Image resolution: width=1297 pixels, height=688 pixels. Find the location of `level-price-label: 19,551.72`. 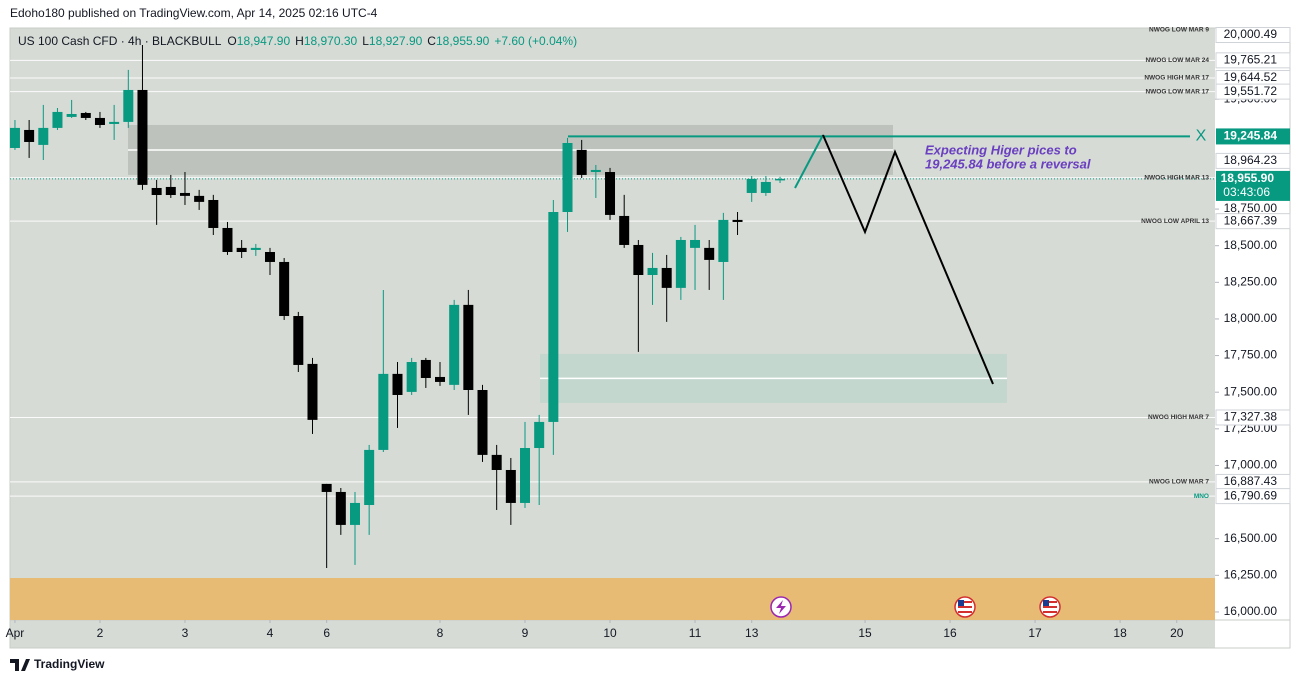

level-price-label: 19,551.72 is located at coordinates (1251, 91).